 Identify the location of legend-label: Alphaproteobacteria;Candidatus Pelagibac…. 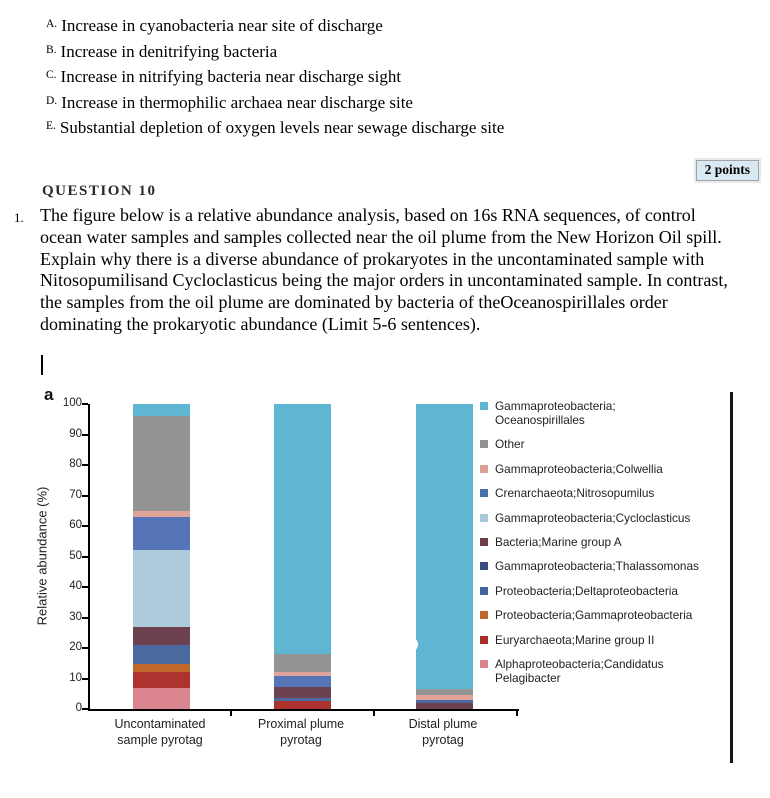
(579, 670).